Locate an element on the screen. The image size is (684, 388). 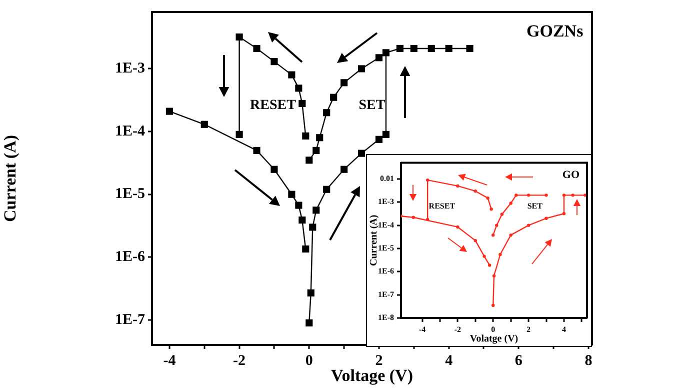
y-tick-label: 0.01 is located at coordinates (387, 179).